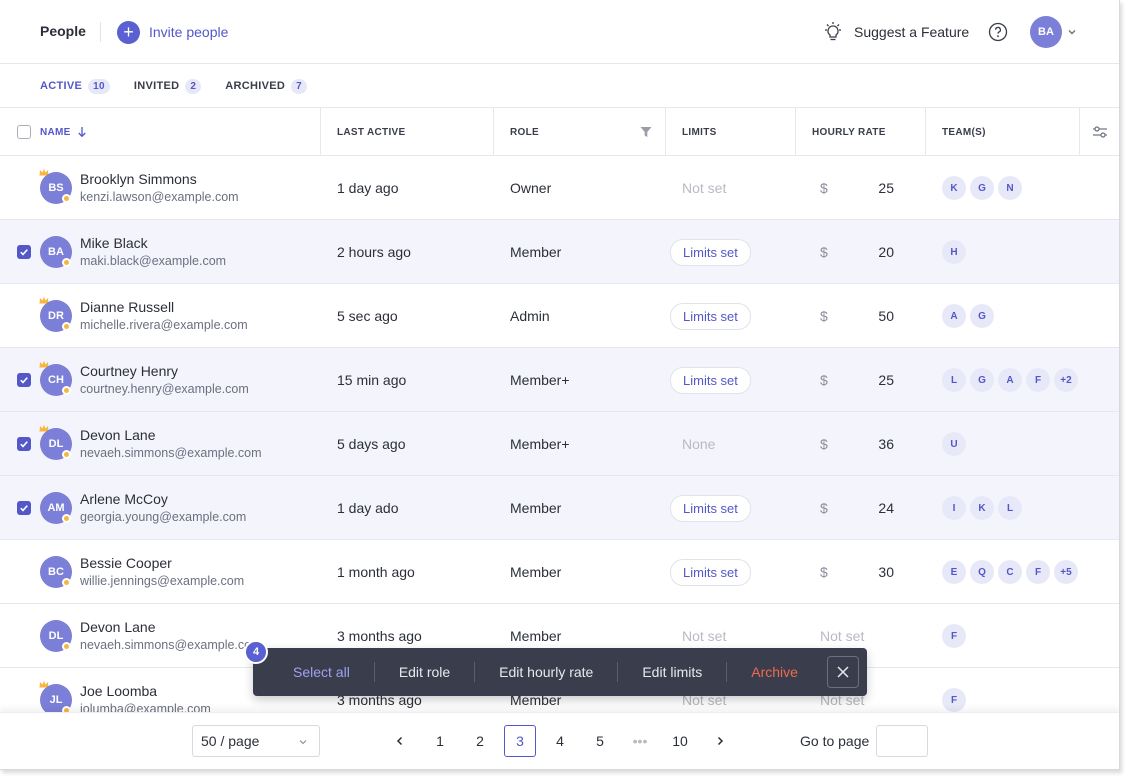 The image size is (1128, 776). What do you see at coordinates (440, 741) in the screenshot?
I see `page-button: 1` at bounding box center [440, 741].